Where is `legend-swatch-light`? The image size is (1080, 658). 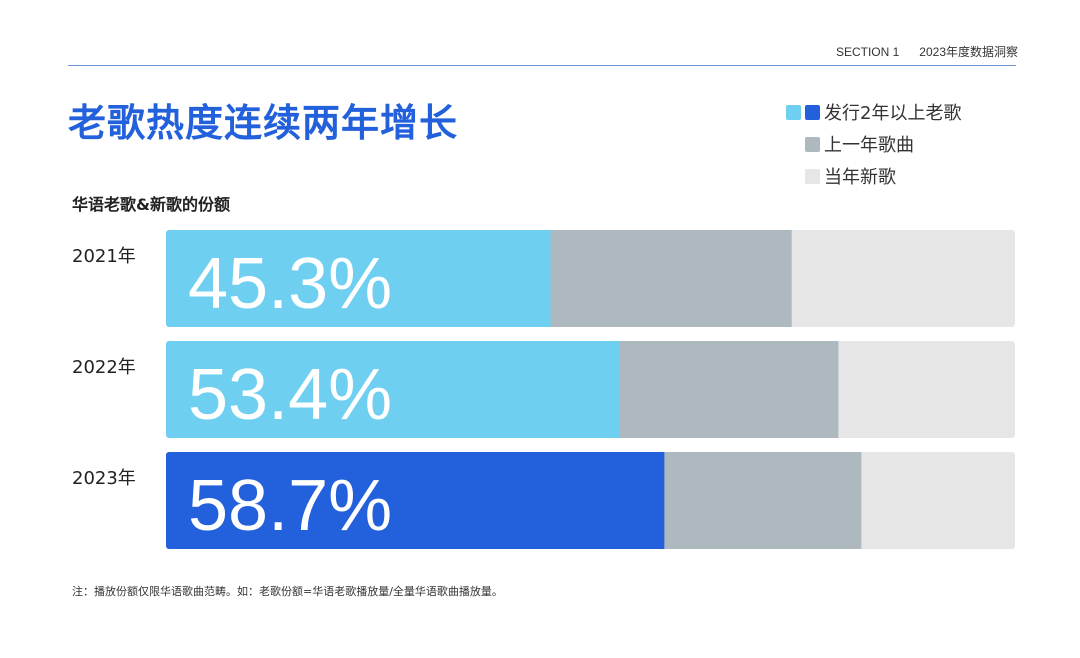 legend-swatch-light is located at coordinates (793, 112).